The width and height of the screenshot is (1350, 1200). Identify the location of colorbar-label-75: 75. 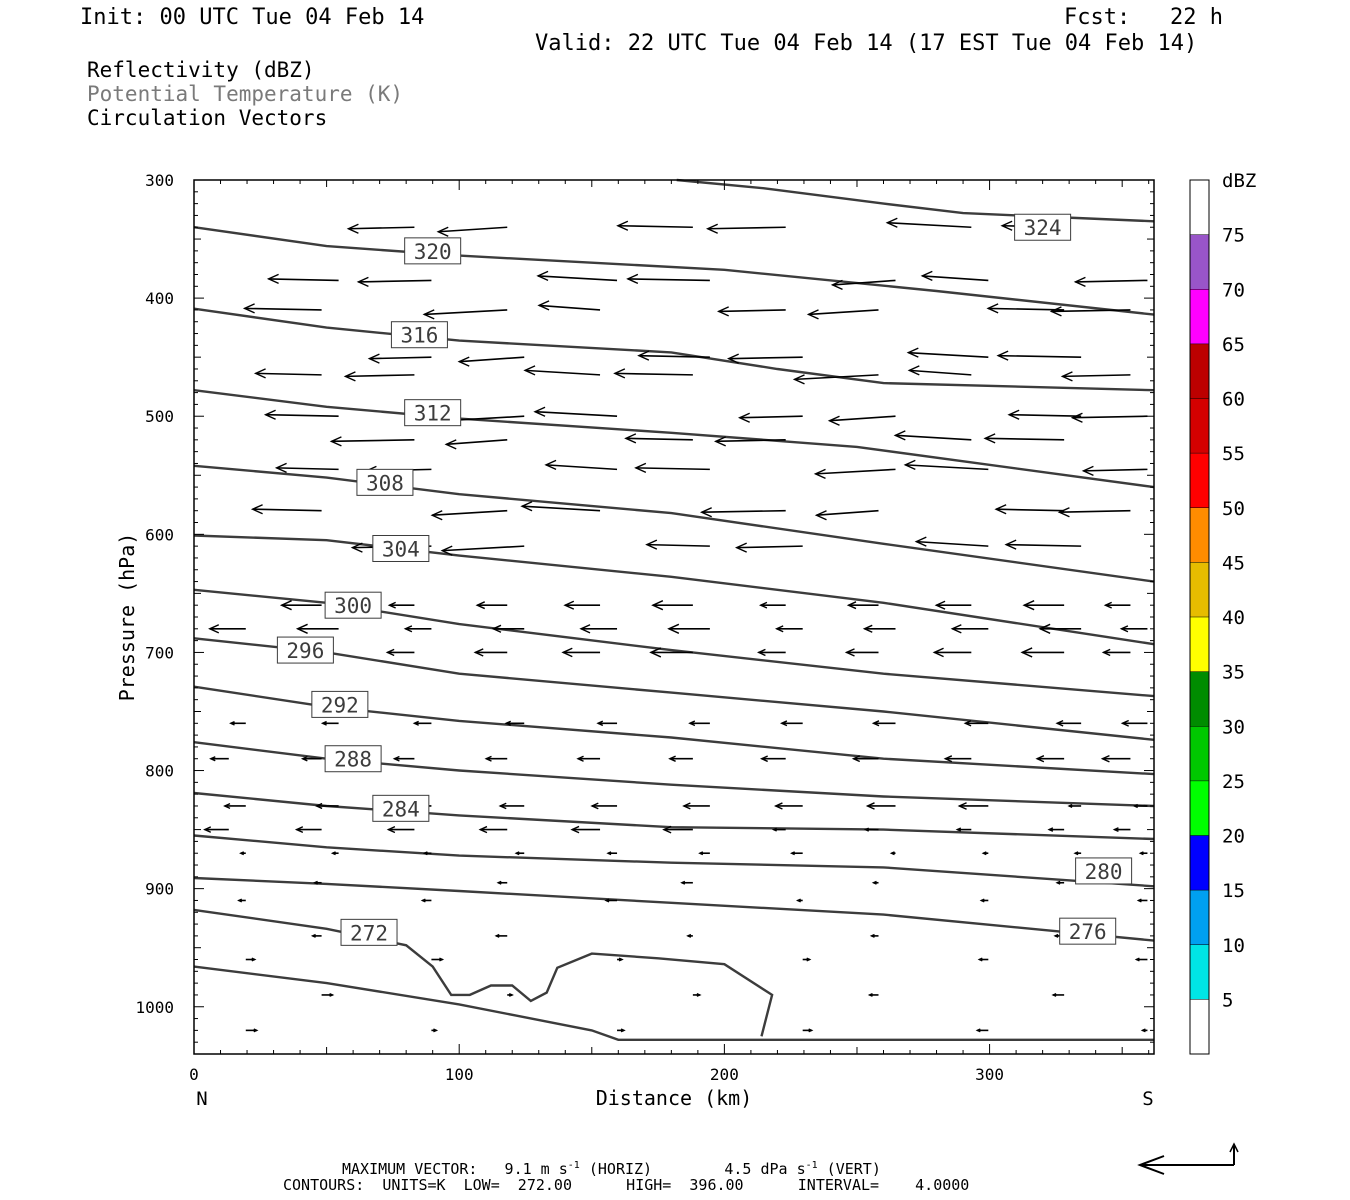
(1233, 236).